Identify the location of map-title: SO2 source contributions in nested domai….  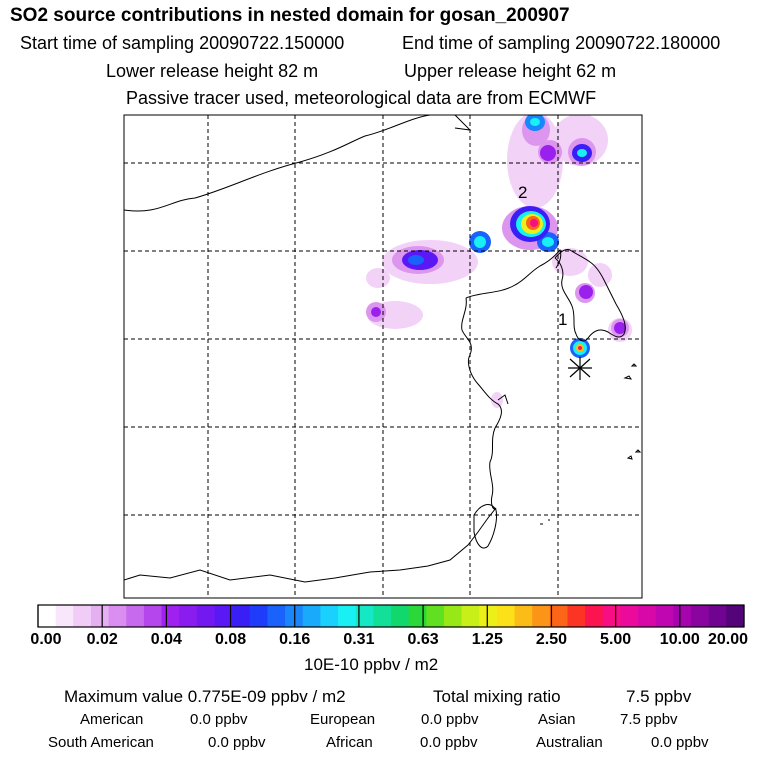
(290, 15).